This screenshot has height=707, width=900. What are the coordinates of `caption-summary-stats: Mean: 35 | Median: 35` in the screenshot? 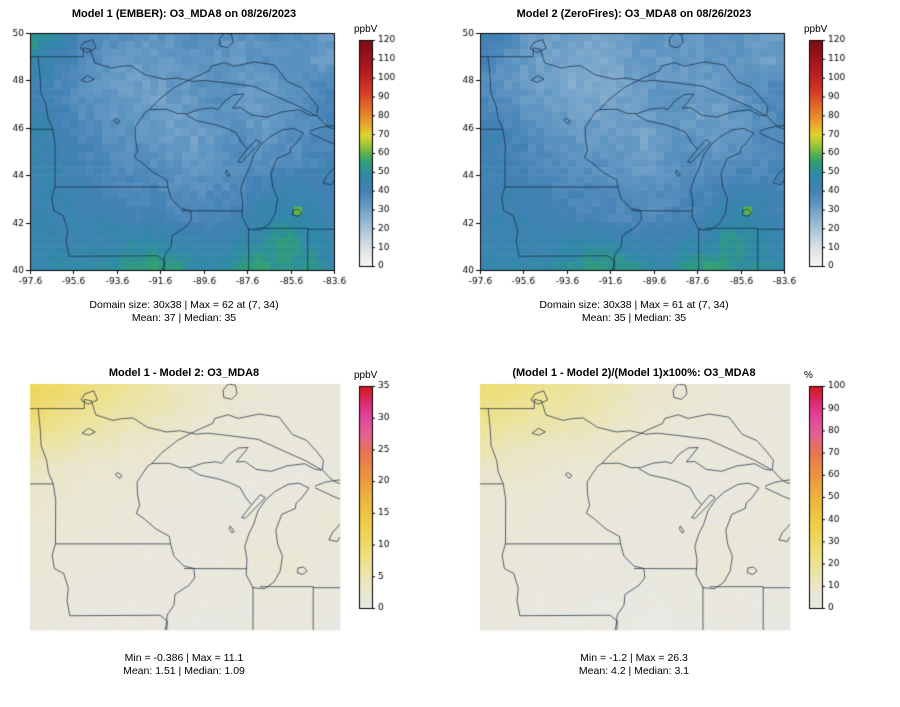 It's located at (634, 318).